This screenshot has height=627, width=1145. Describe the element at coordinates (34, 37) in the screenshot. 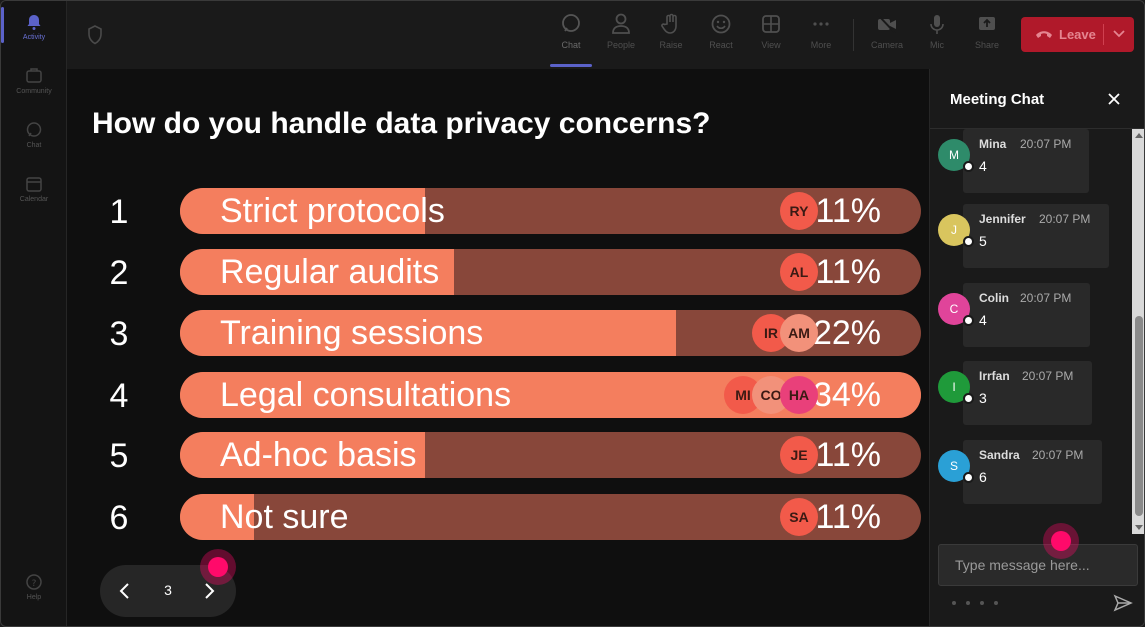

I see `rail-item-label: Activity` at that location.